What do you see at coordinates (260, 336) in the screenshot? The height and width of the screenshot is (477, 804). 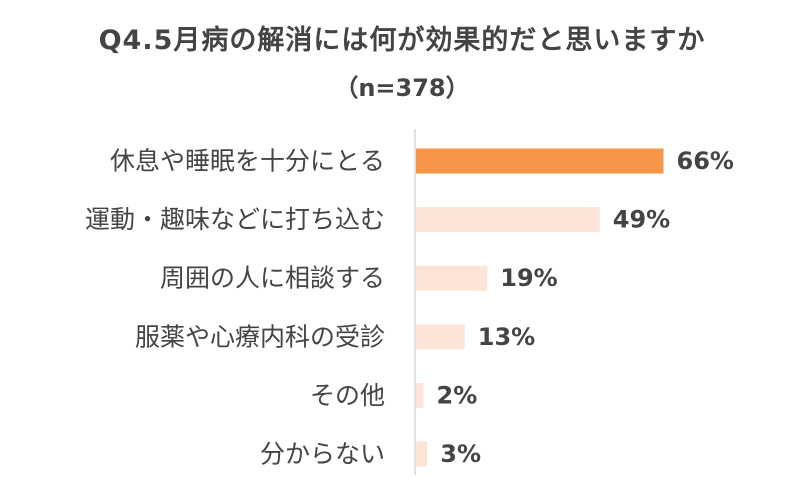 I see `category-label: 服薬や心療内科の受診` at bounding box center [260, 336].